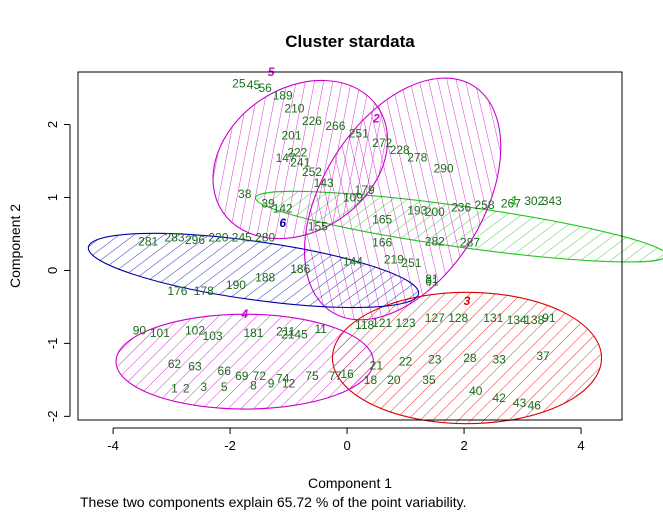 The height and width of the screenshot is (514, 663). Describe the element at coordinates (417, 157) in the screenshot. I see `point-label: 278` at that location.